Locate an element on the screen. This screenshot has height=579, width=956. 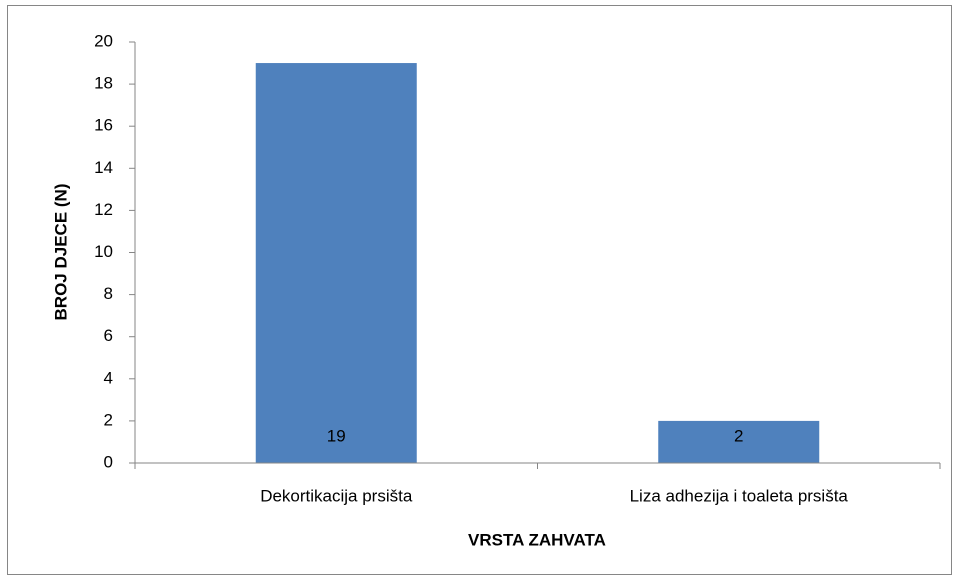
x-tick-label: Liza adhezija i toaleta prsišta is located at coordinates (739, 495).